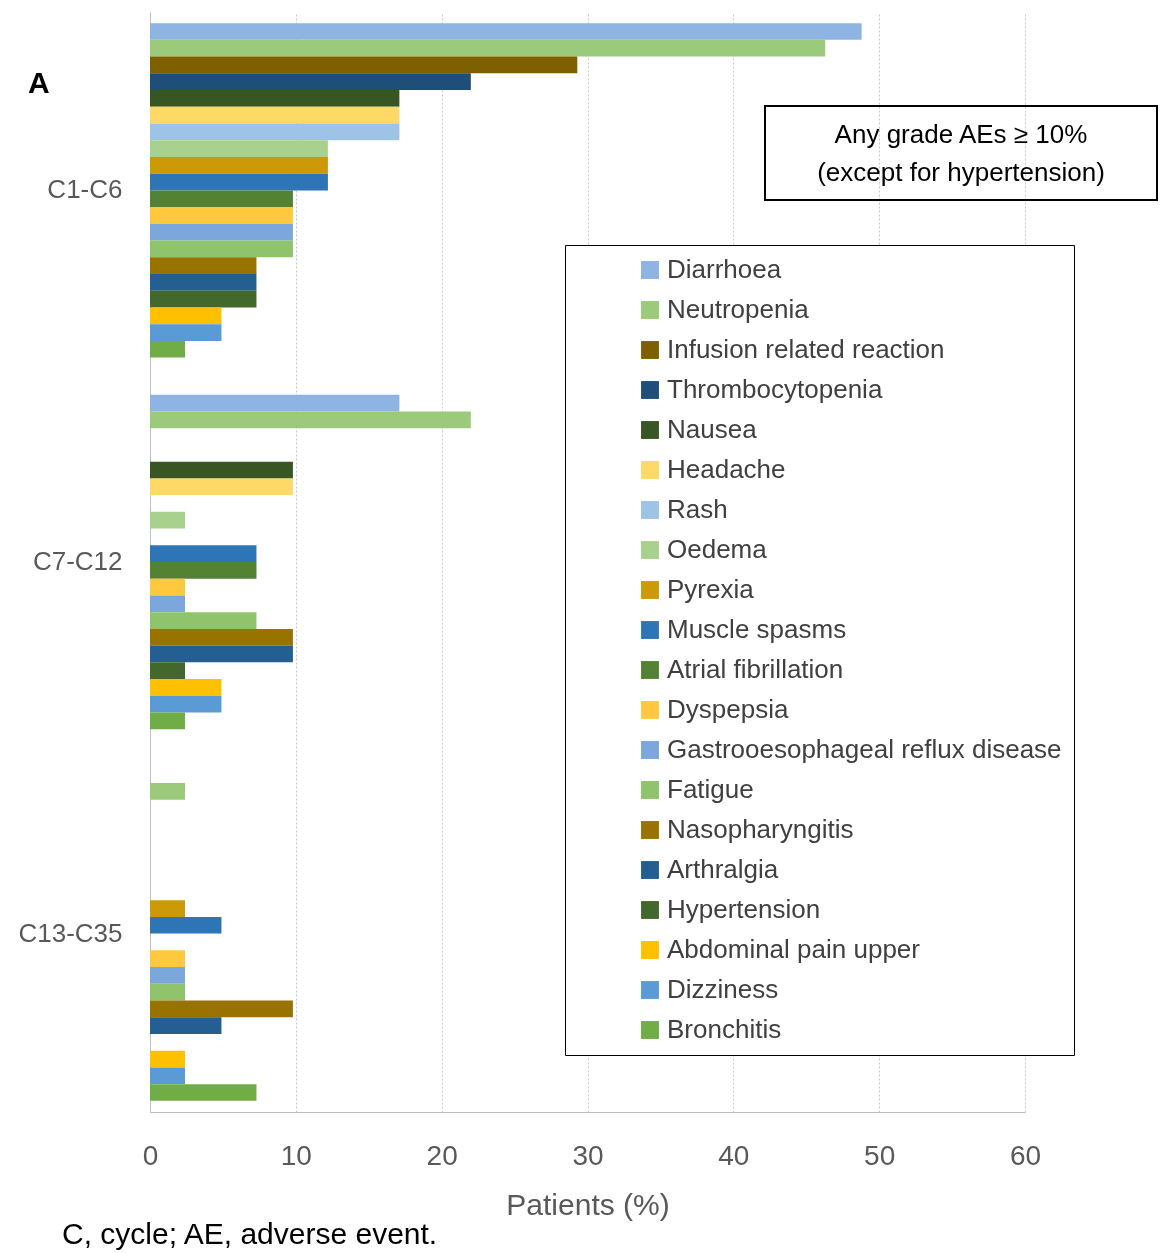  I want to click on legend-label: Abdominal pain upper, so click(794, 949).